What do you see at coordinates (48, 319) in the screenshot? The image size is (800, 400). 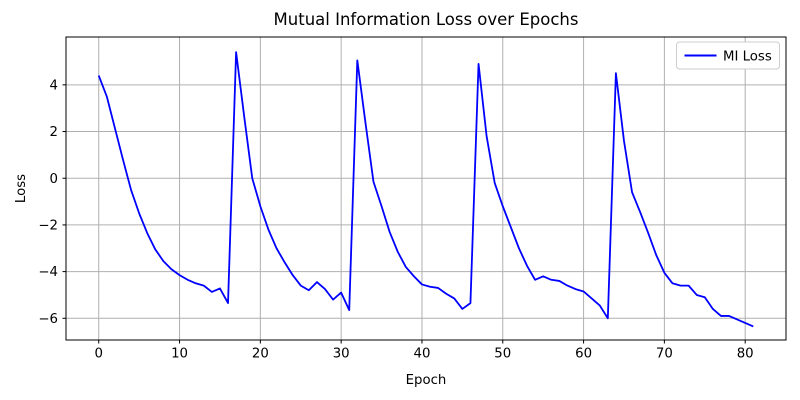 I see `y-tick-label: −6` at bounding box center [48, 319].